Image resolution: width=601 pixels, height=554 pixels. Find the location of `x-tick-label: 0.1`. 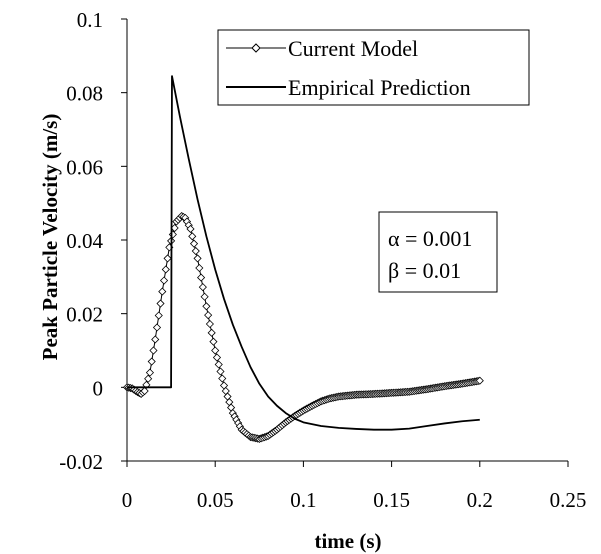

x-tick-label: 0.1 is located at coordinates (303, 500).